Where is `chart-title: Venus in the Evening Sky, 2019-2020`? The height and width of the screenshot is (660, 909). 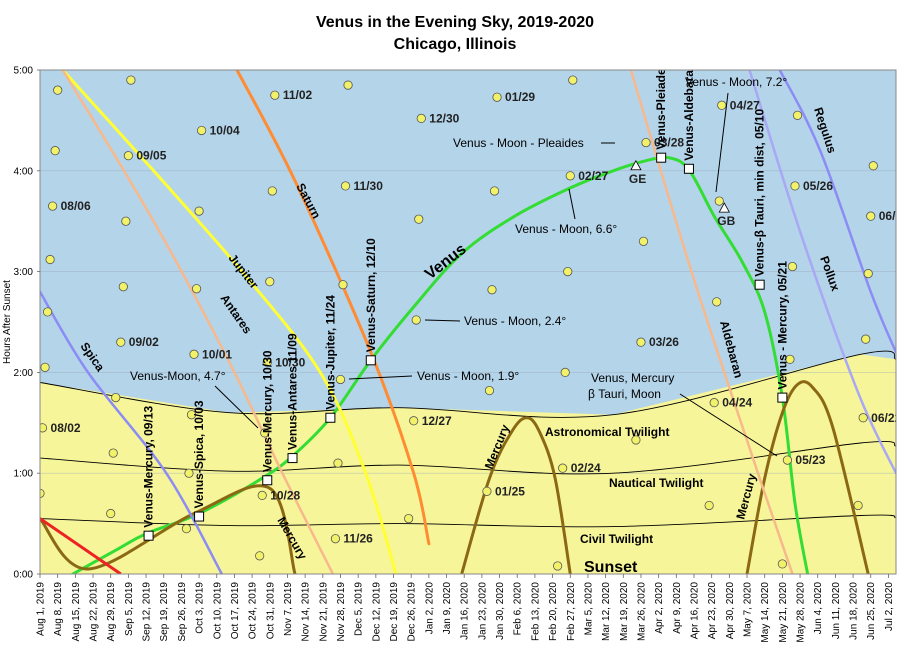
chart-title: Venus in the Evening Sky, 2019-2020 is located at coordinates (455, 22).